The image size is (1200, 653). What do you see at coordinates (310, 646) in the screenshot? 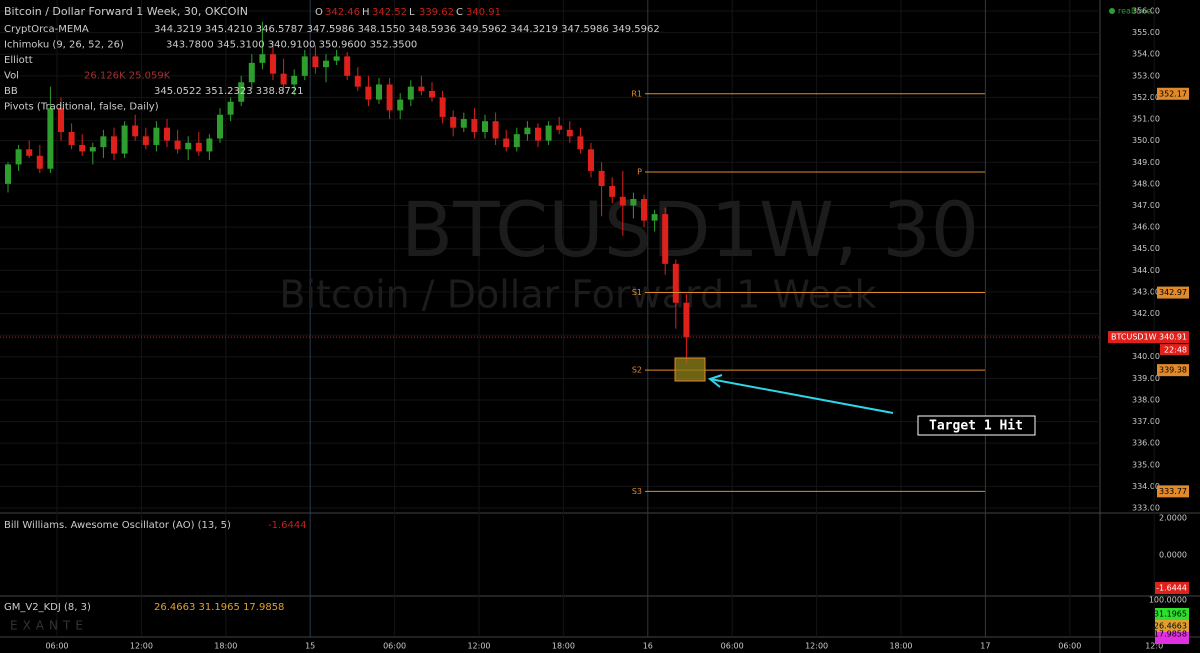
I see `x-tick-label: 15` at bounding box center [310, 646].